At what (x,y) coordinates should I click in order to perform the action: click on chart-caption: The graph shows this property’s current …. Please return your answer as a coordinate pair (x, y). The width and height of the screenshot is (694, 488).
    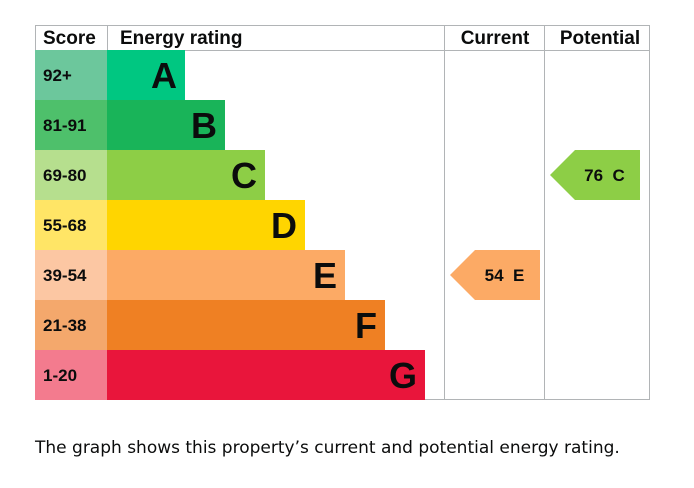
    Looking at the image, I should click on (327, 448).